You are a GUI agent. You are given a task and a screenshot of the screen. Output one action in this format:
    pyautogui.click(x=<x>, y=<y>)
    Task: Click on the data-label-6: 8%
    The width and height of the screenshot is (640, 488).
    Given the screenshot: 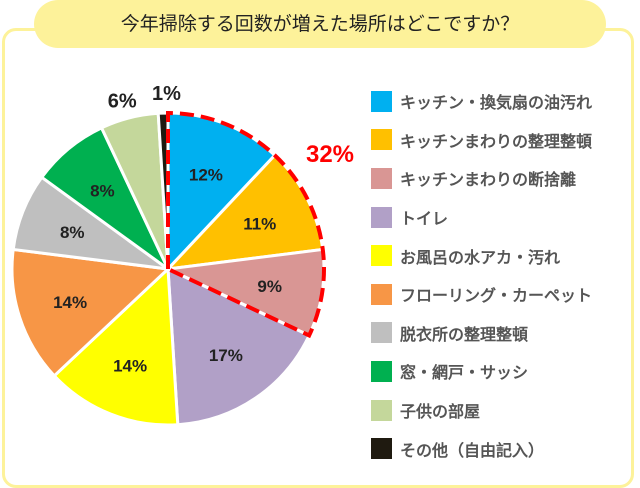 What is the action you would take?
    pyautogui.click(x=72, y=232)
    